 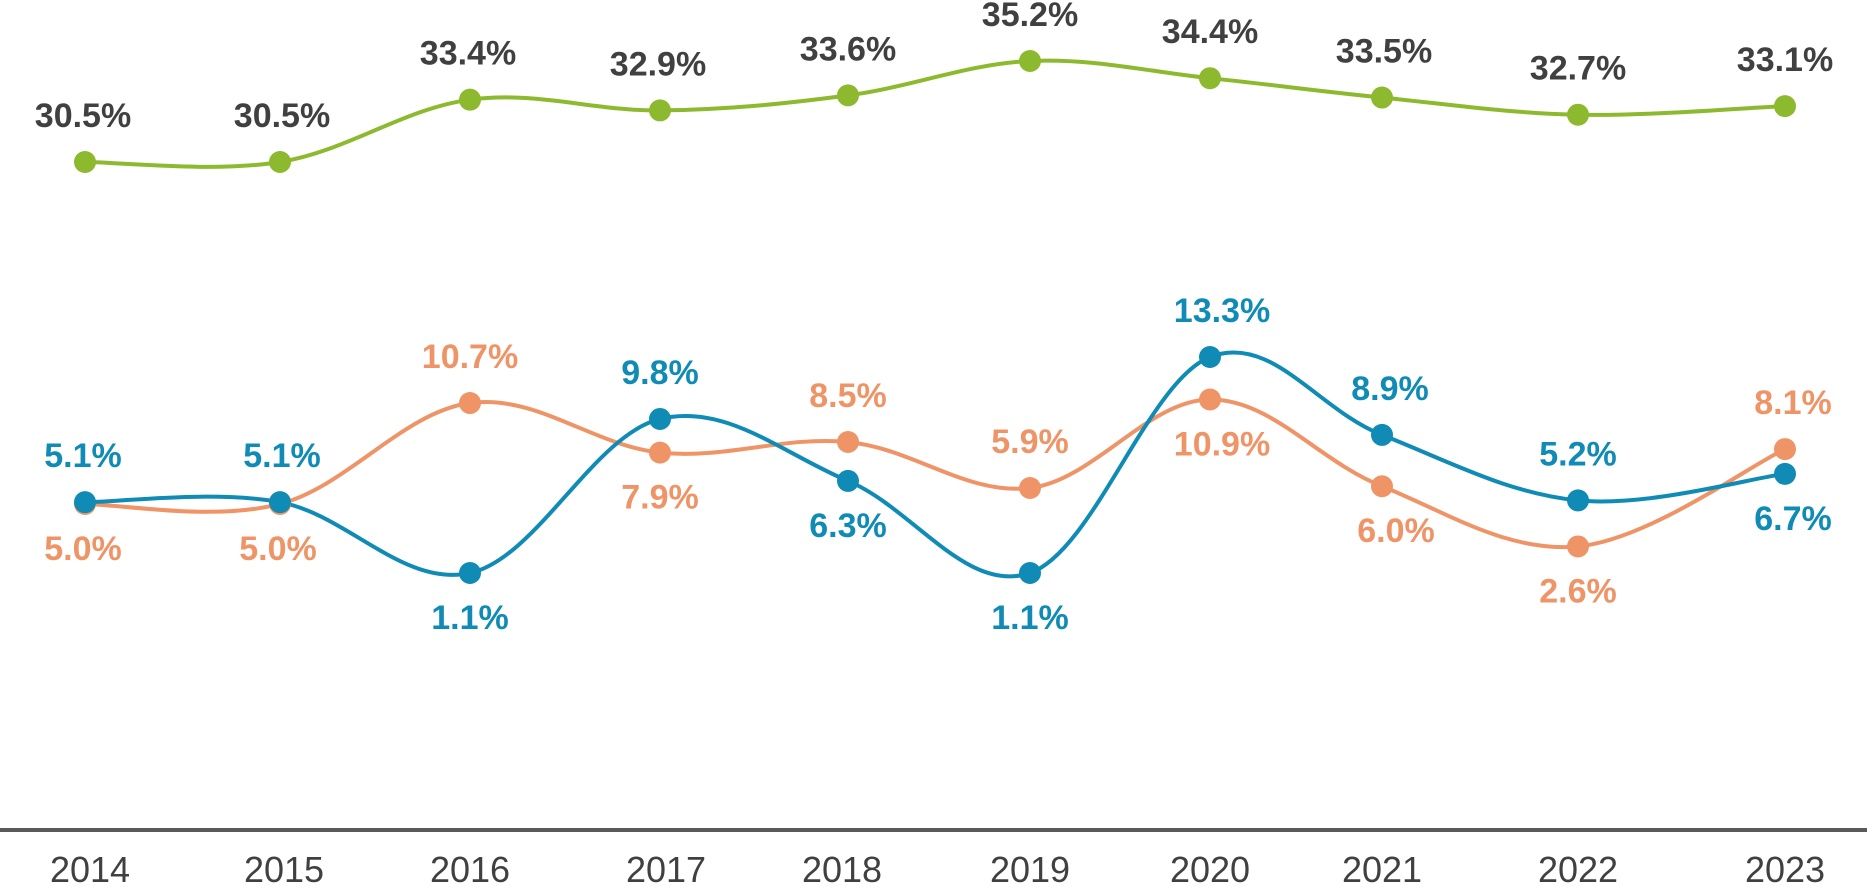 What do you see at coordinates (935, 113) in the screenshot?
I see `series-line-green` at bounding box center [935, 113].